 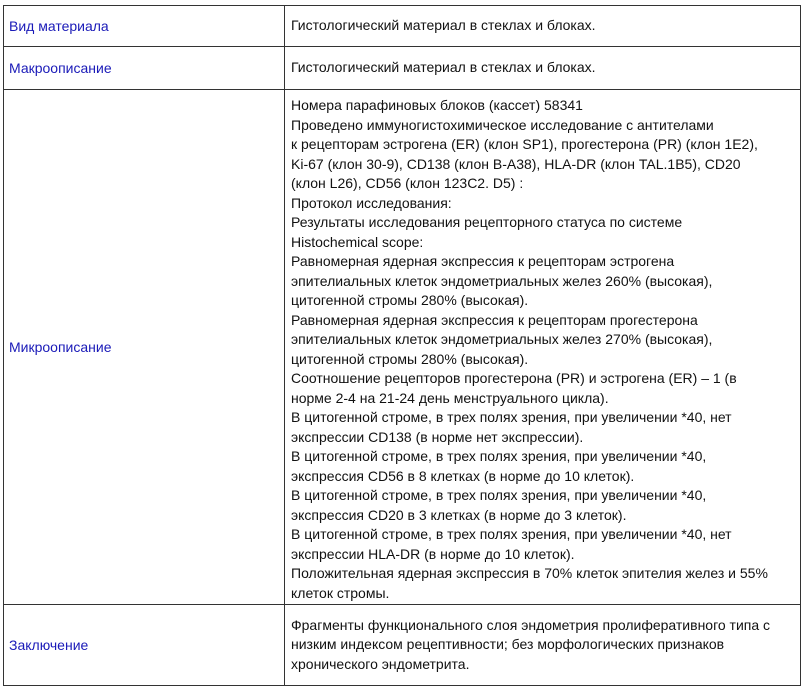 I want to click on text-line: клеток стромы., so click(x=340, y=592).